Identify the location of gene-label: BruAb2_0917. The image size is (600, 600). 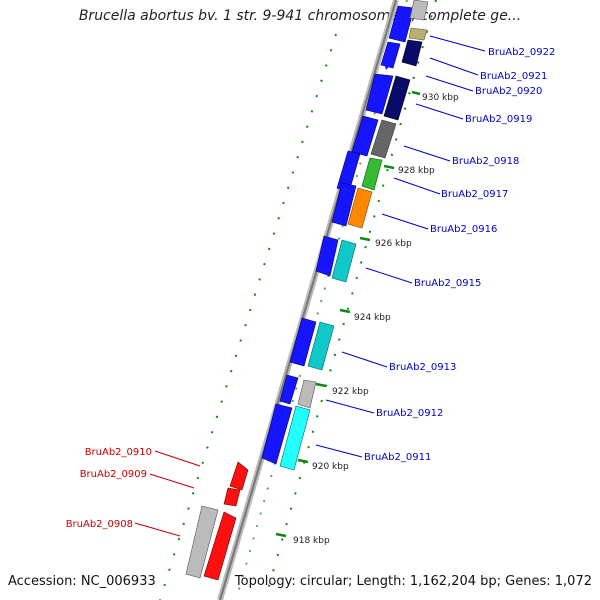
(474, 194).